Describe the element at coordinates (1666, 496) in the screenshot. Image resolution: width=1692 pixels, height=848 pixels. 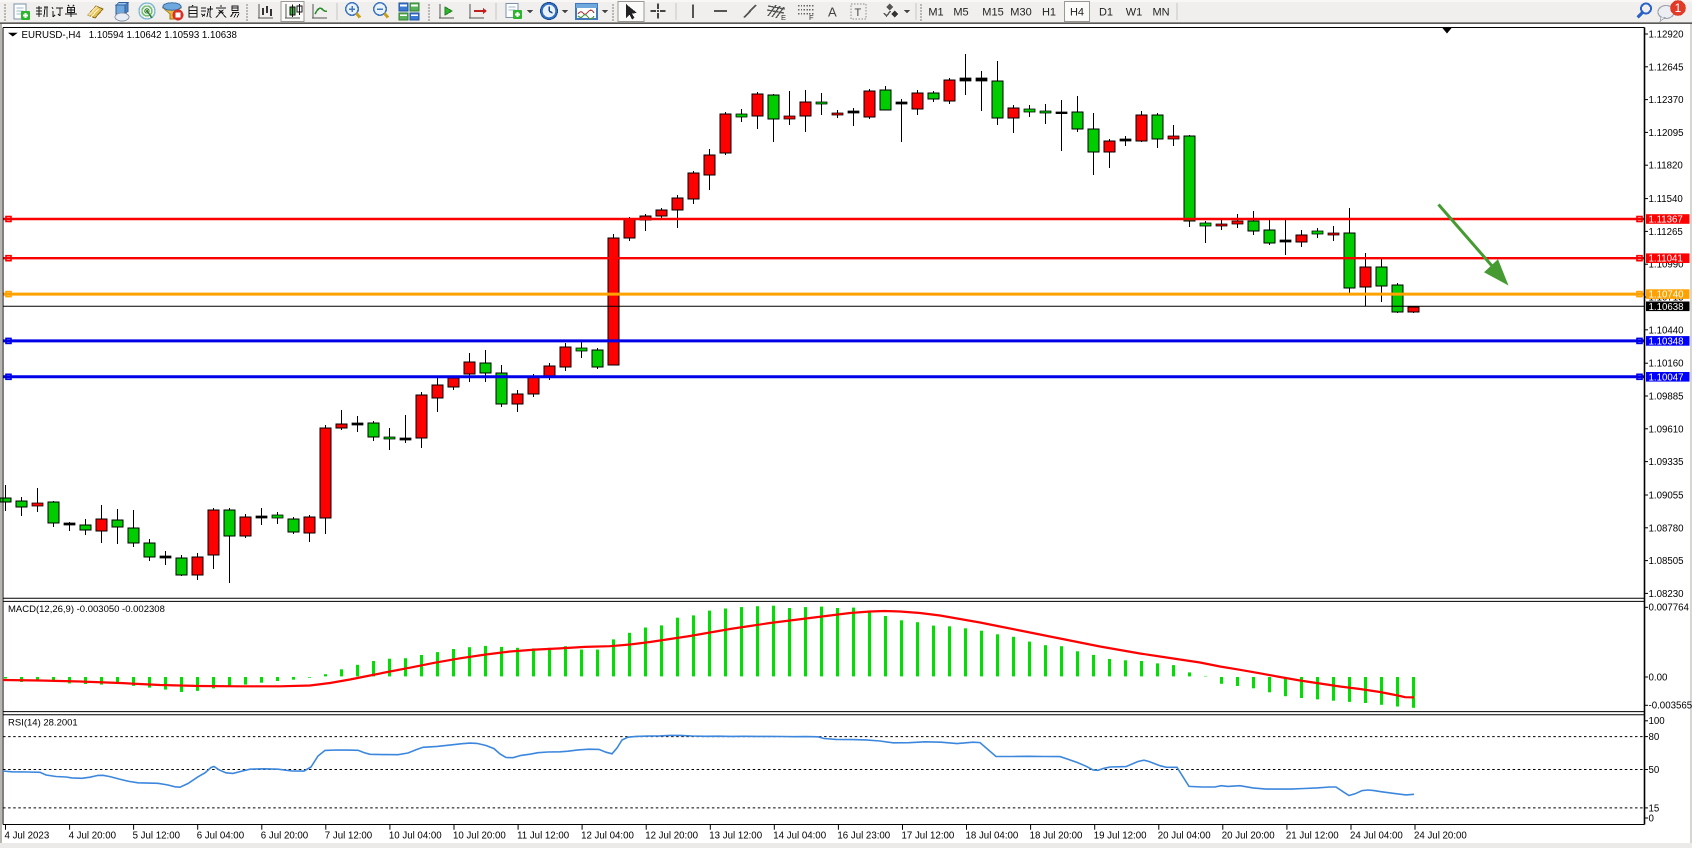
I see `svg-text: 1.09055` at that location.